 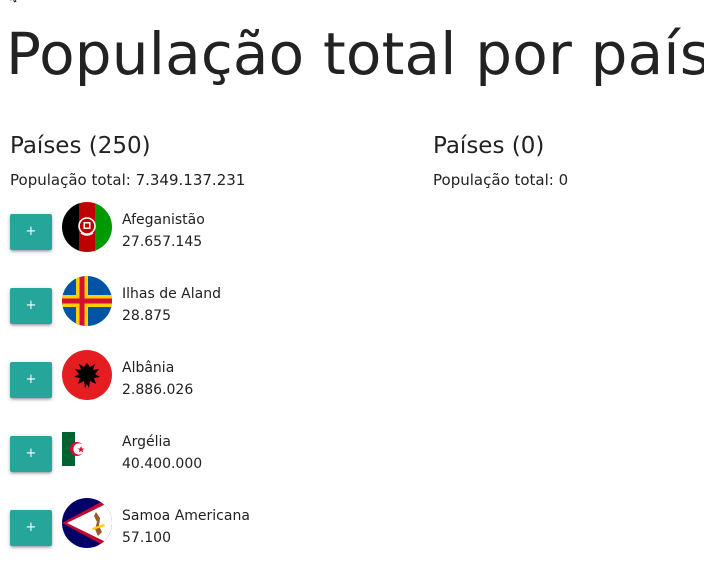 What do you see at coordinates (146, 538) in the screenshot?
I see `country-population: 57.100` at bounding box center [146, 538].